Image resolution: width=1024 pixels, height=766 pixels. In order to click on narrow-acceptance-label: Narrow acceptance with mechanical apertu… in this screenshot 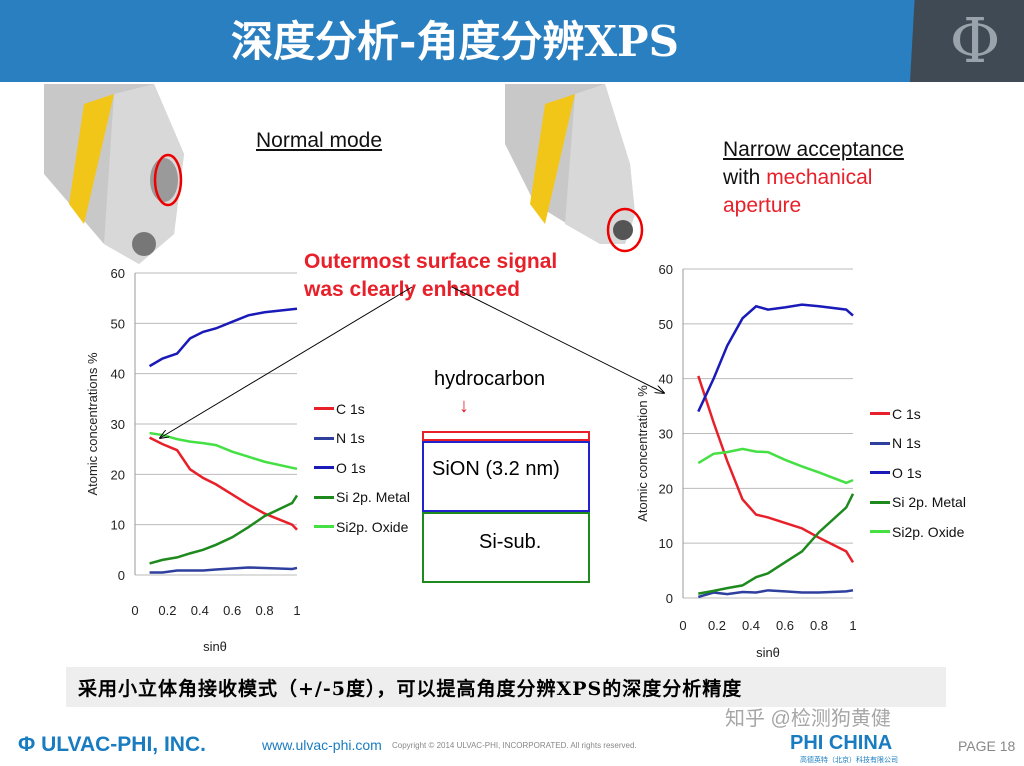, I will do `click(813, 178)`.